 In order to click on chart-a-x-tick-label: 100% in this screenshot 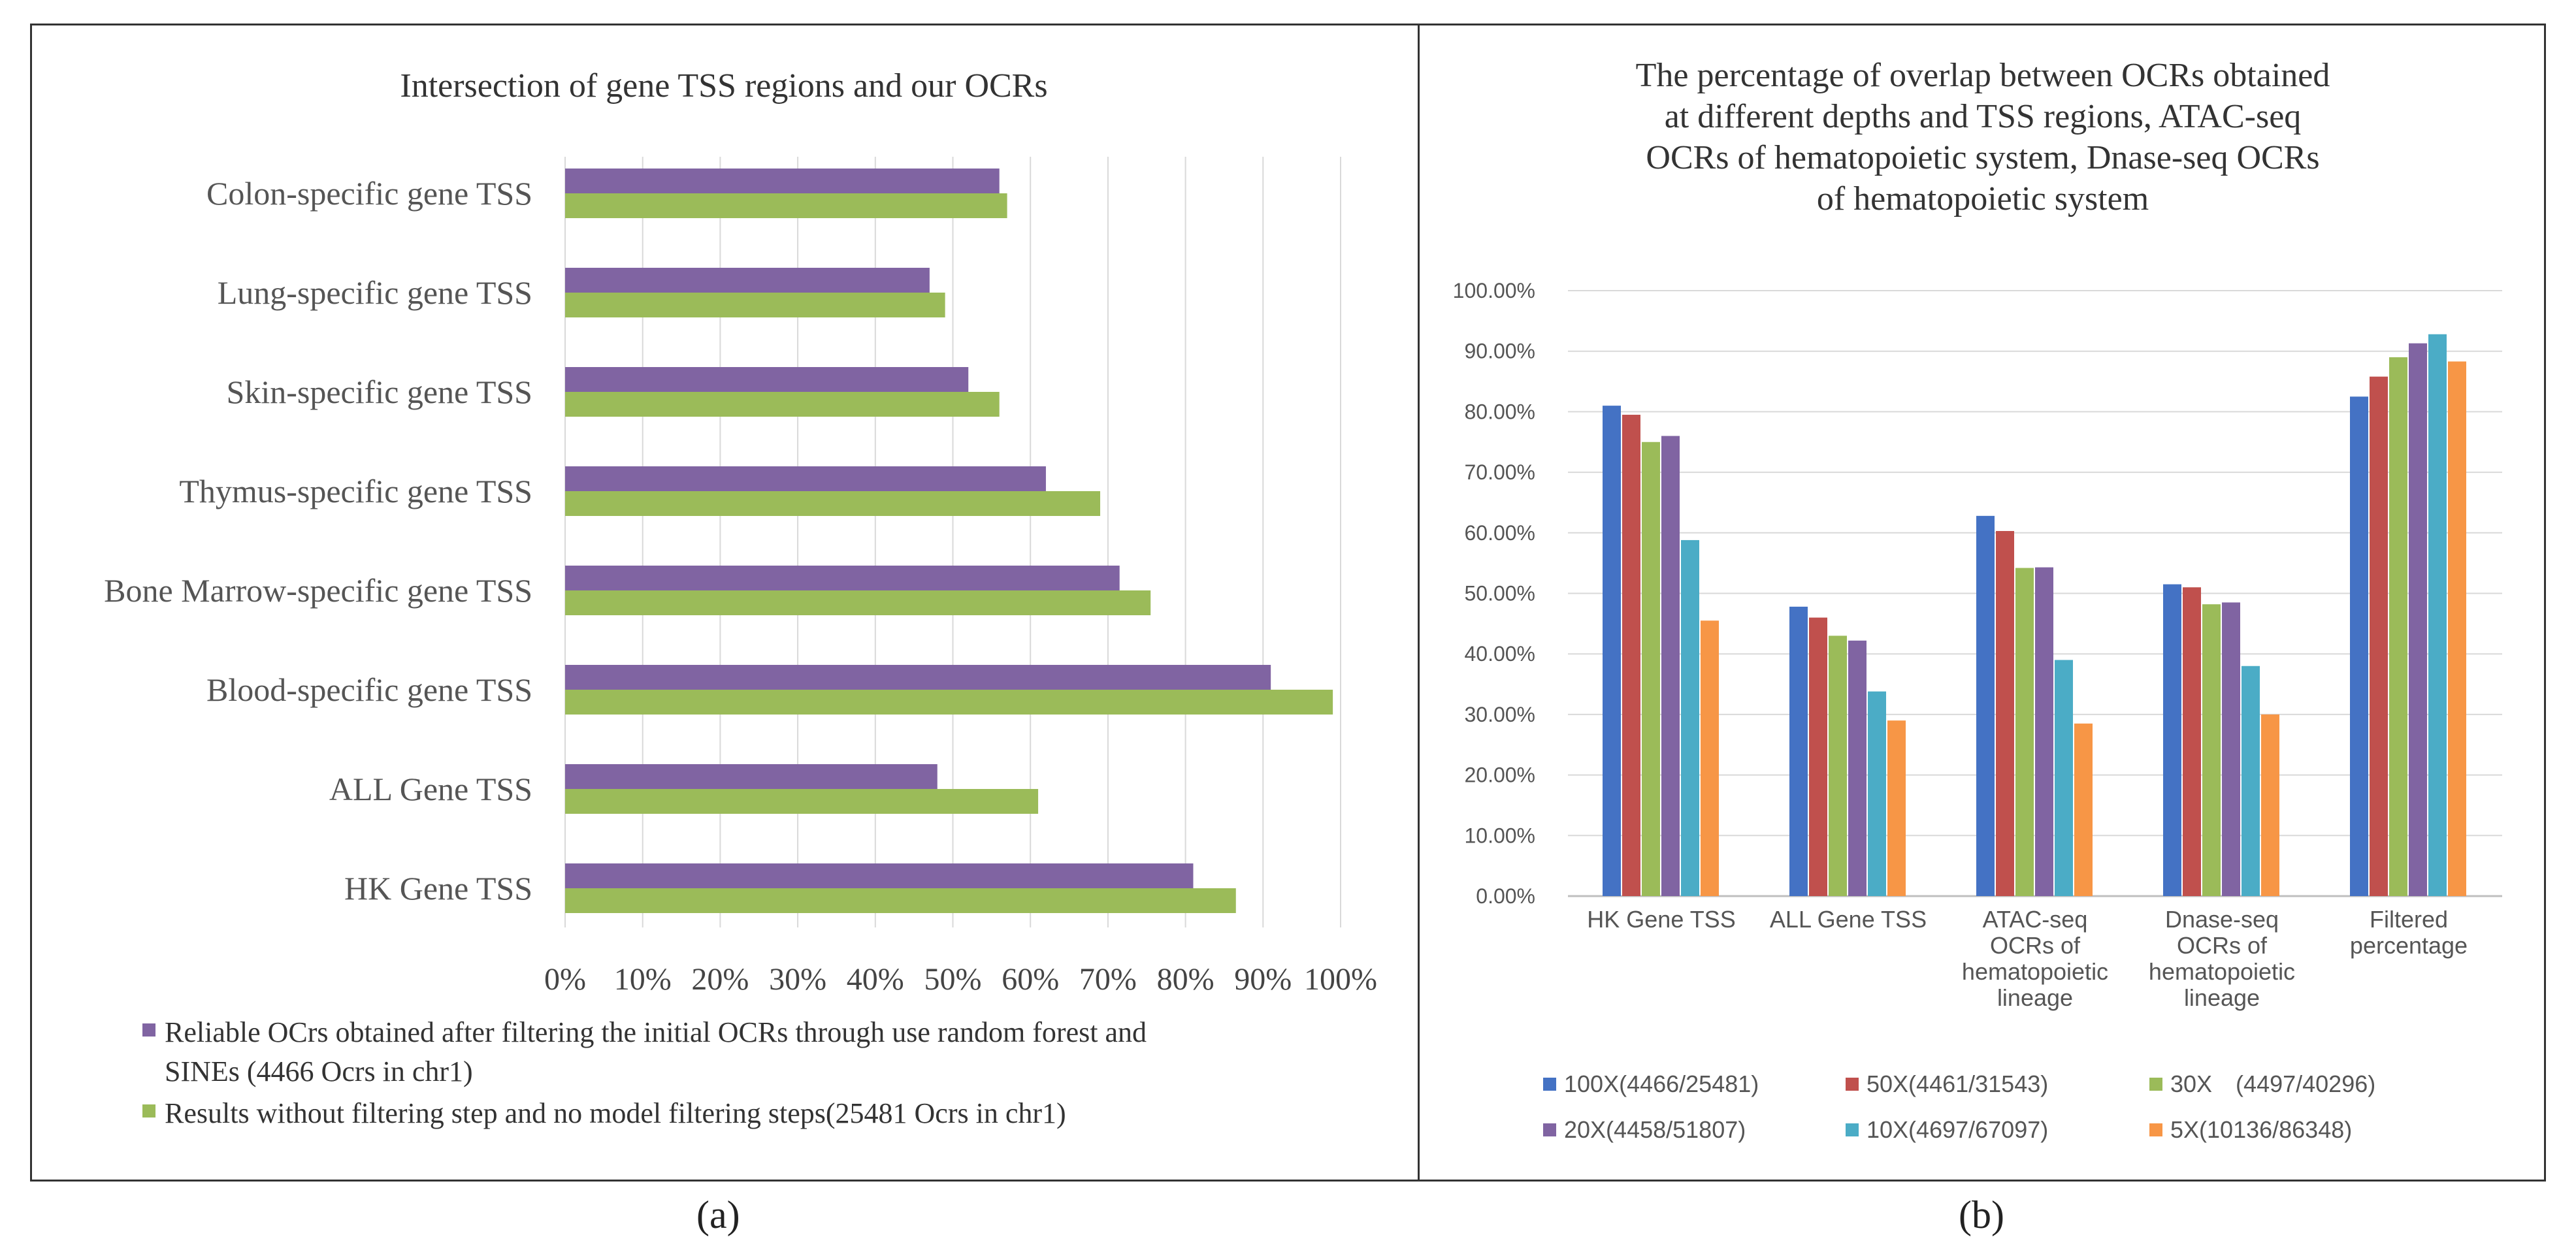, I will do `click(1340, 979)`.